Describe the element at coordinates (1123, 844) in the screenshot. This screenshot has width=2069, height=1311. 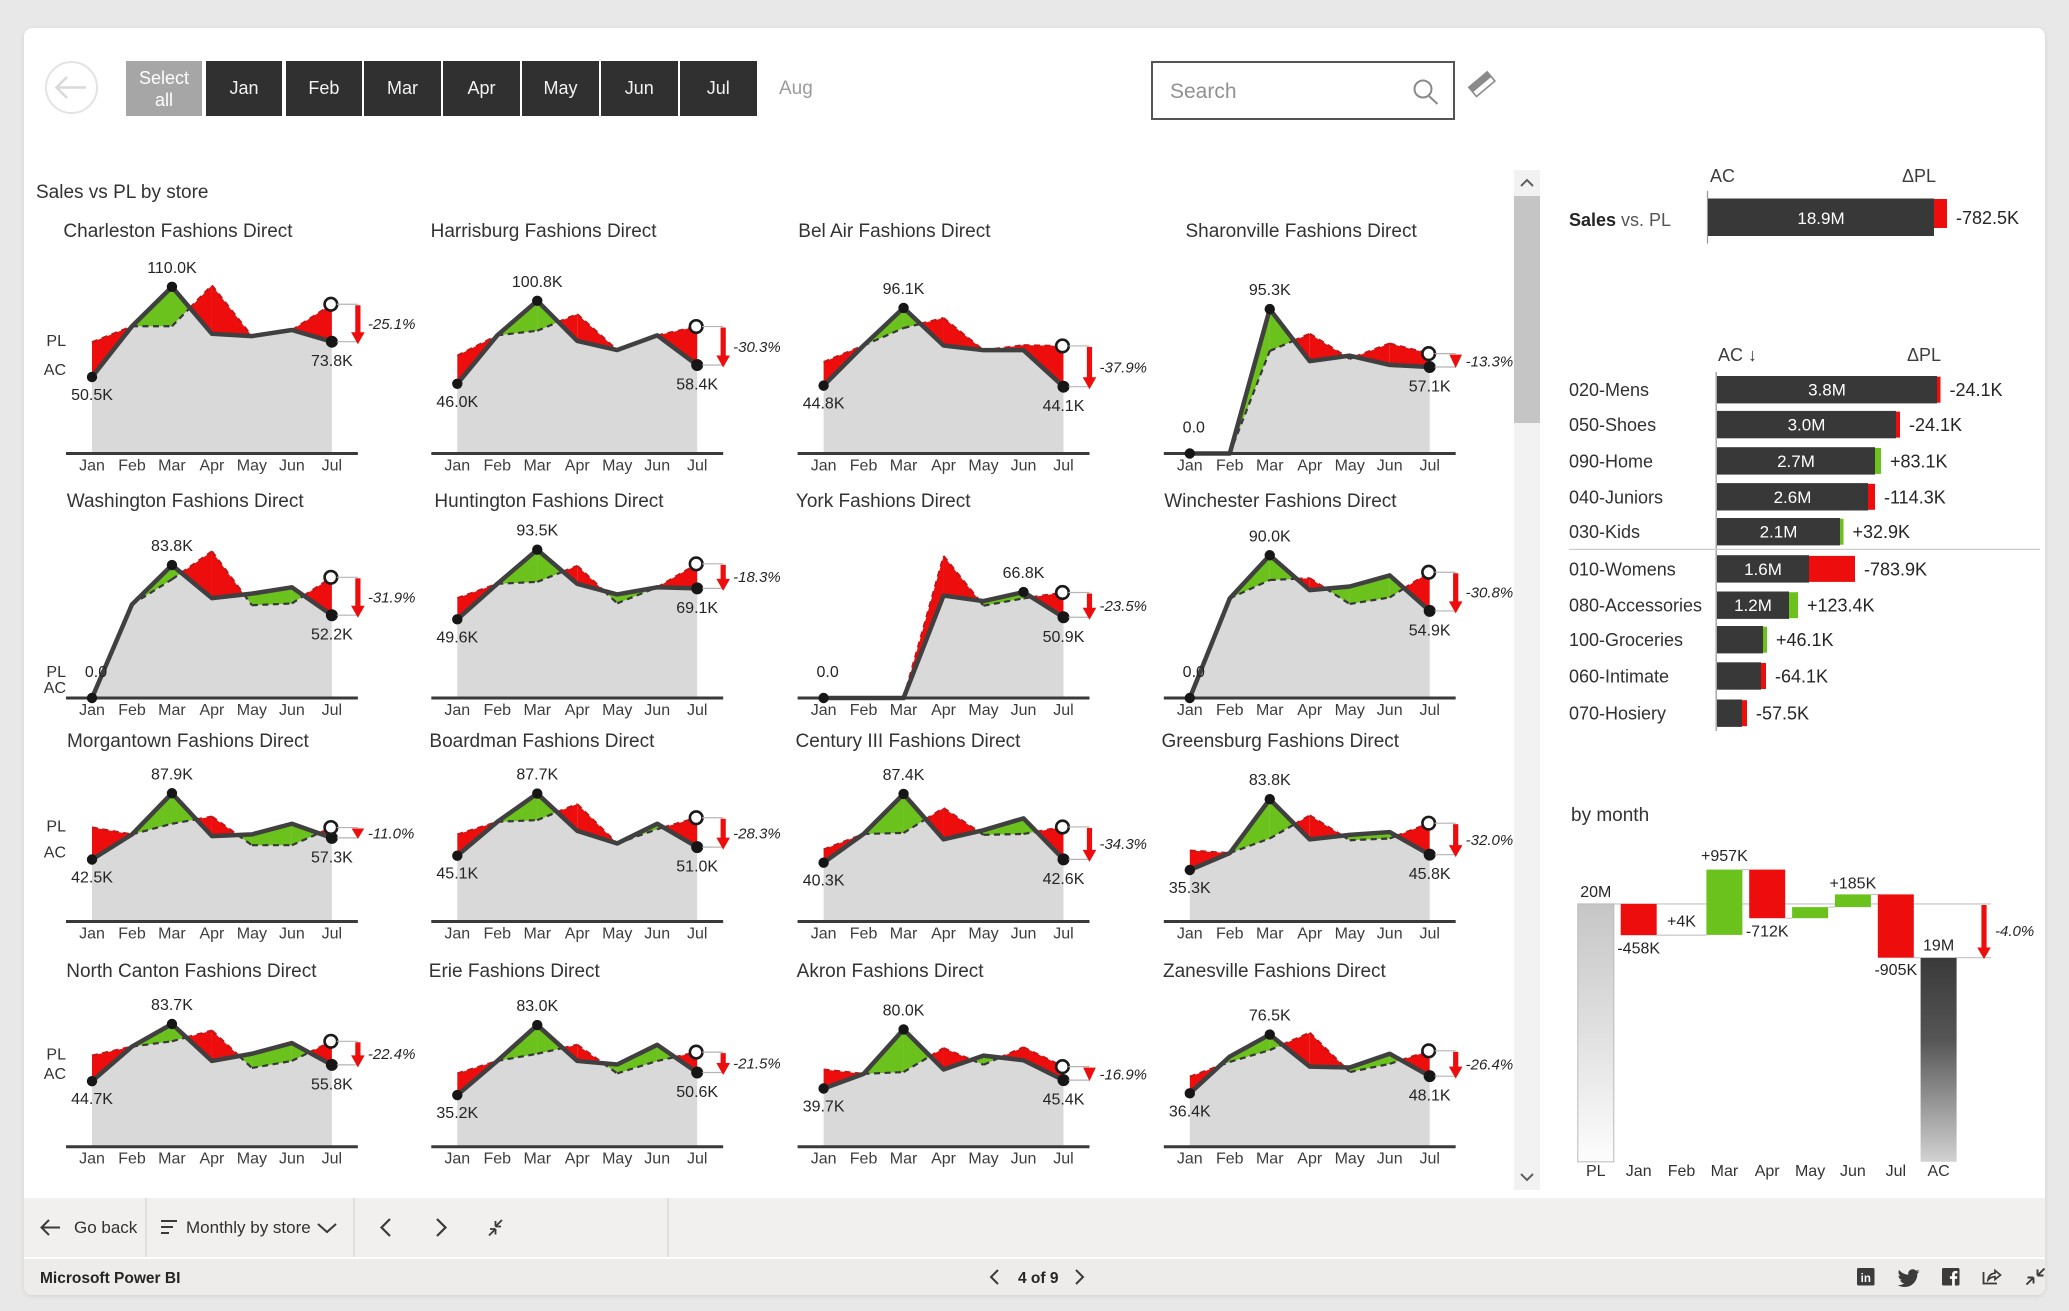
I see `svg-text: -34.3%` at that location.